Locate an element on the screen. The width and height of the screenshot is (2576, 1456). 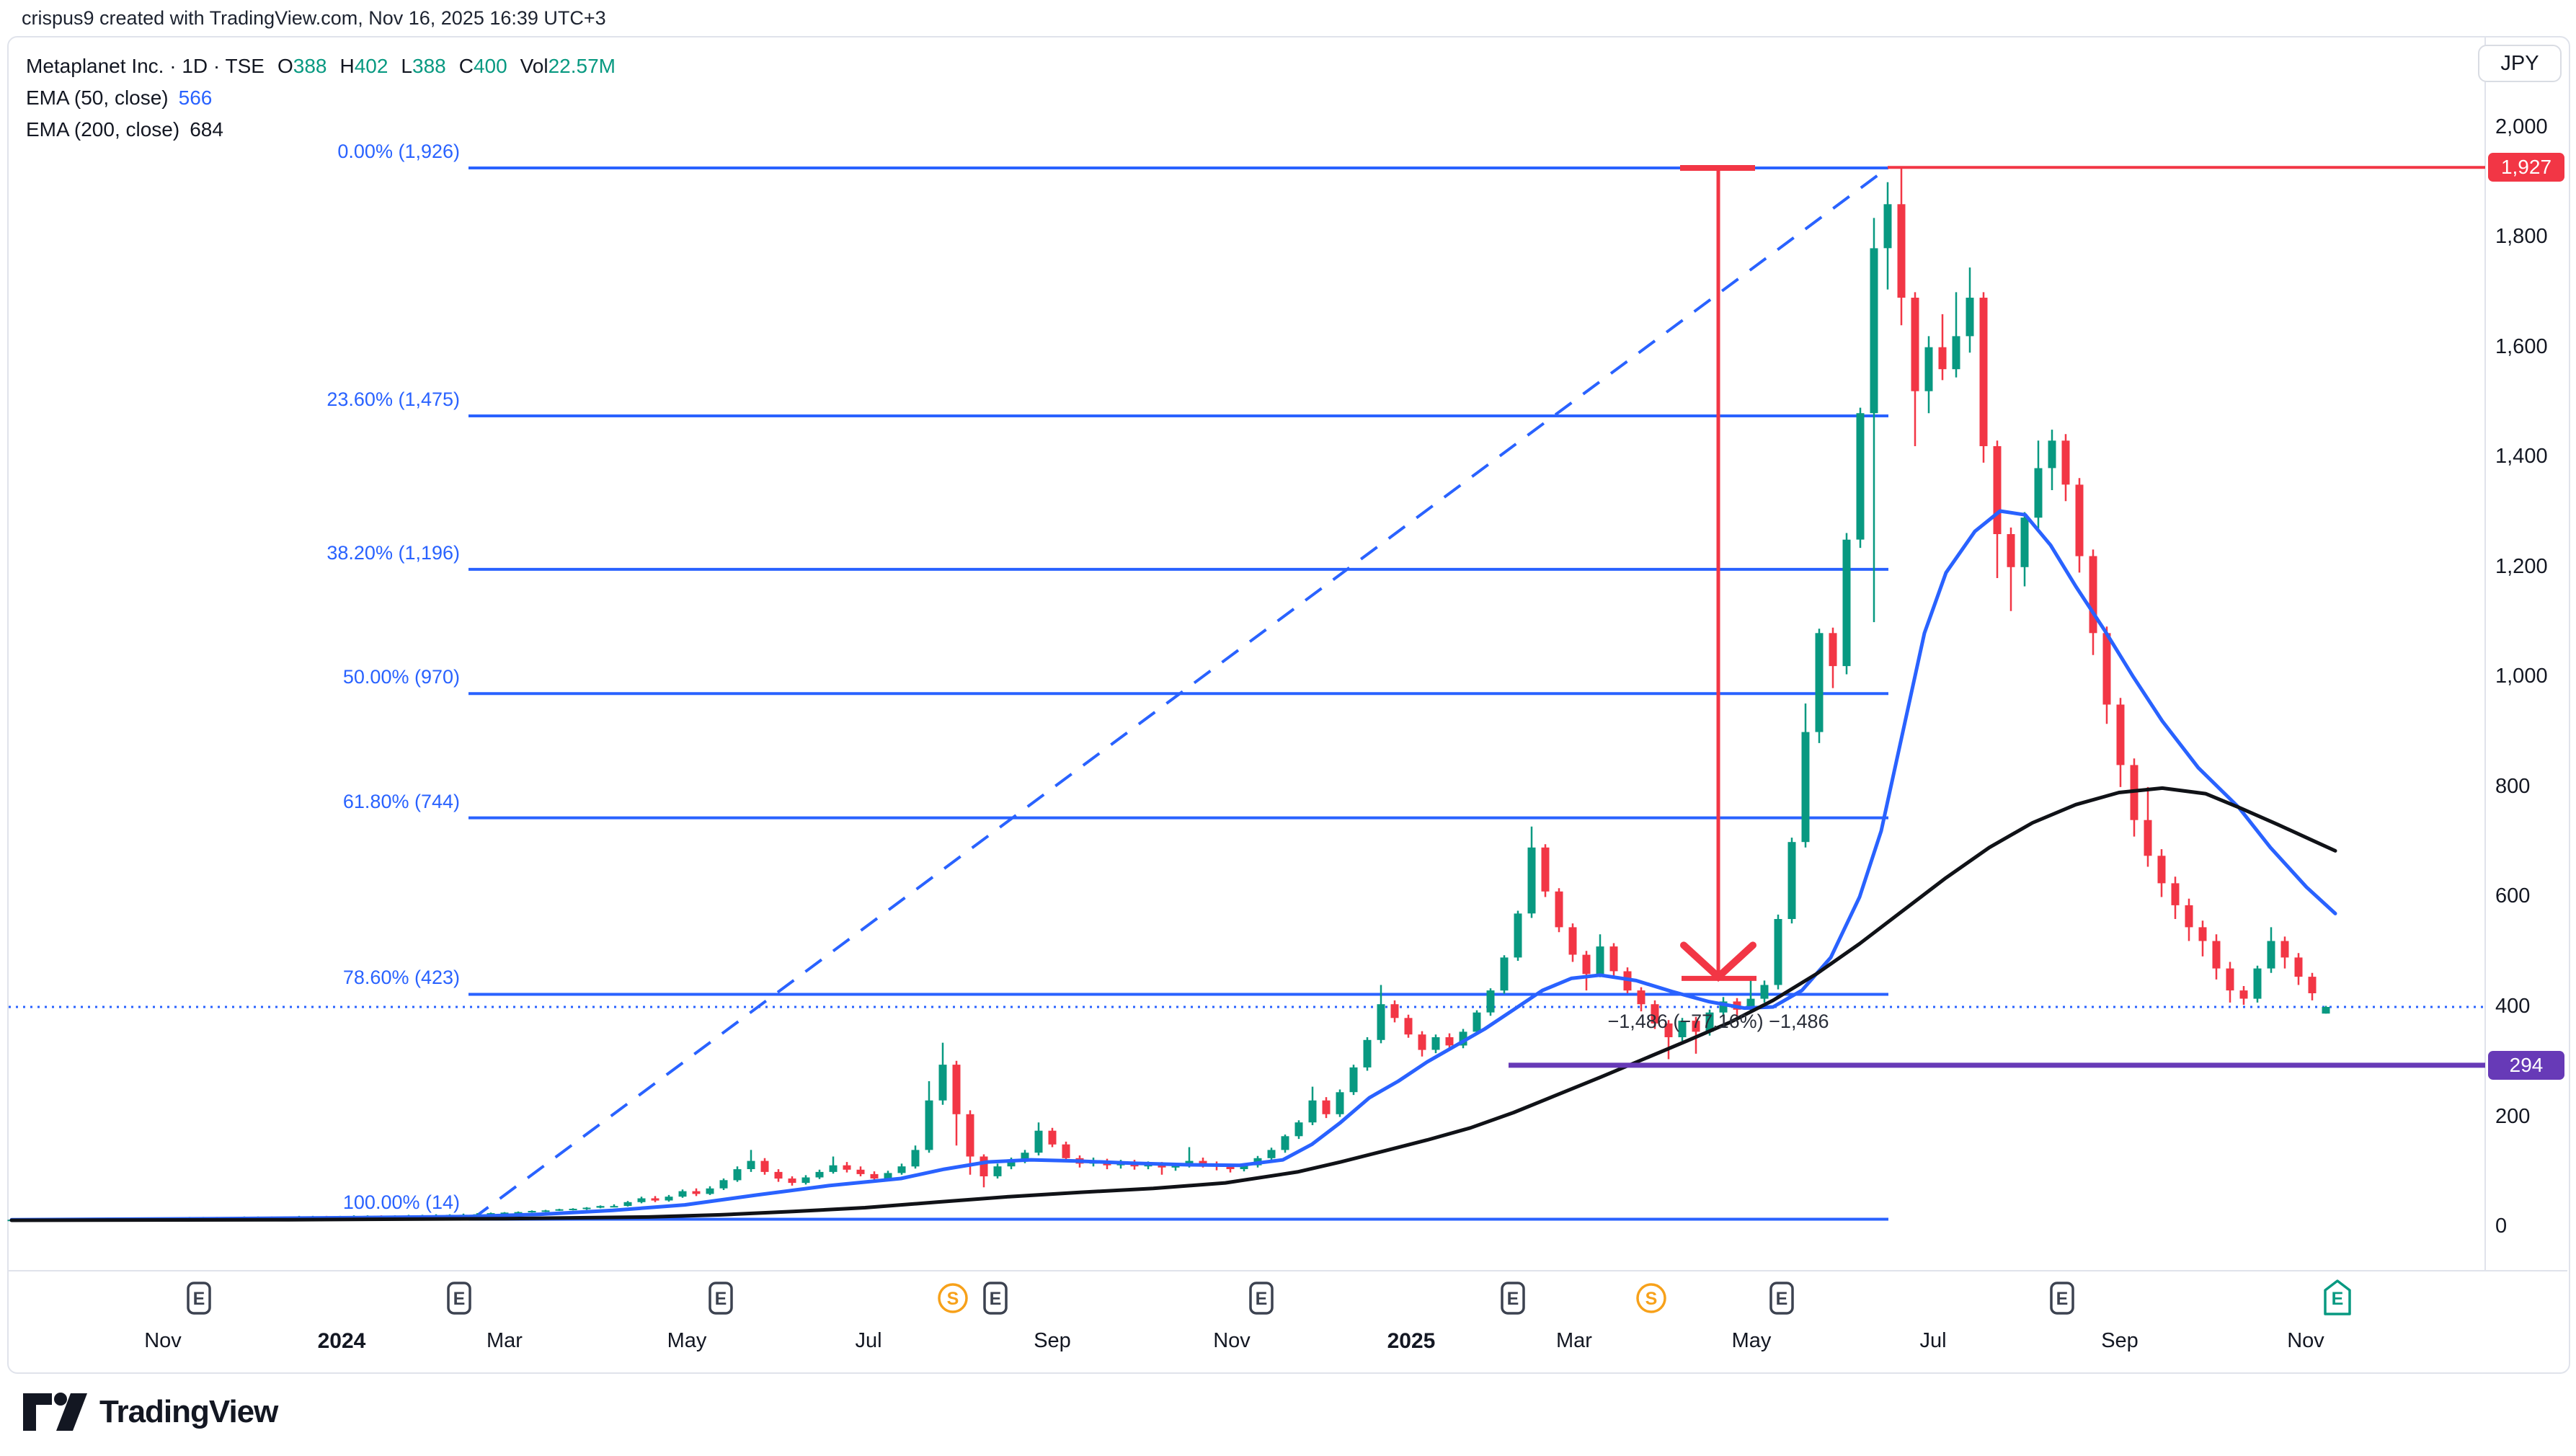
tradingview-wordmark: TradingView is located at coordinates (189, 1411).